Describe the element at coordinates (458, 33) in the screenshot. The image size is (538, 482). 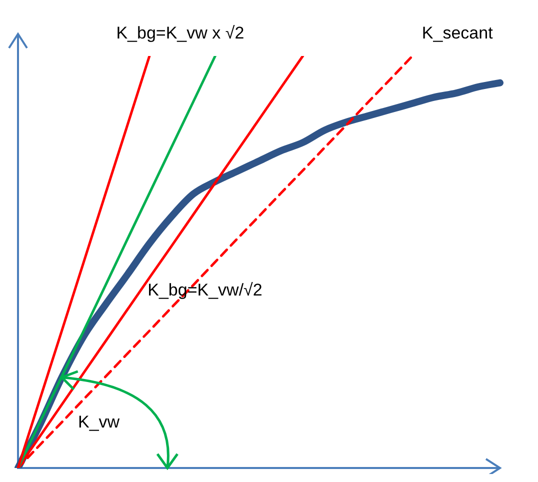
I see `series-label: K_secant` at that location.